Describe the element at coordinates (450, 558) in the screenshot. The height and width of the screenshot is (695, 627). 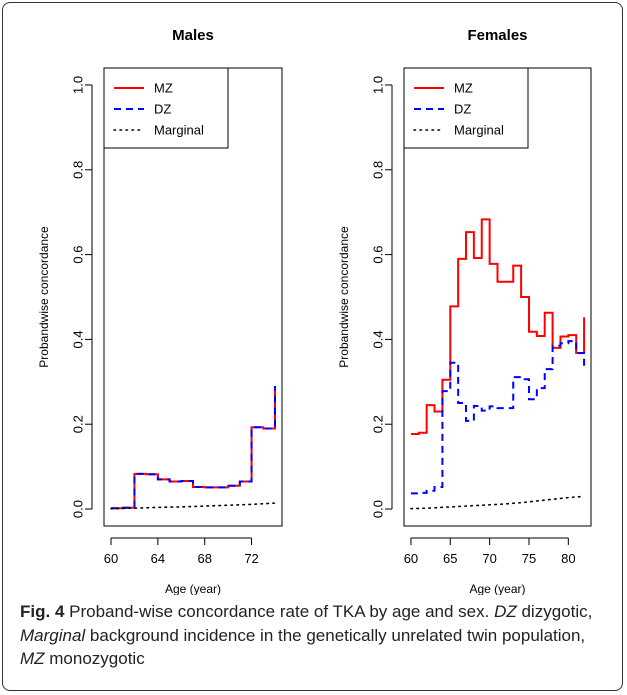
I see `x-tick-label: 65` at that location.